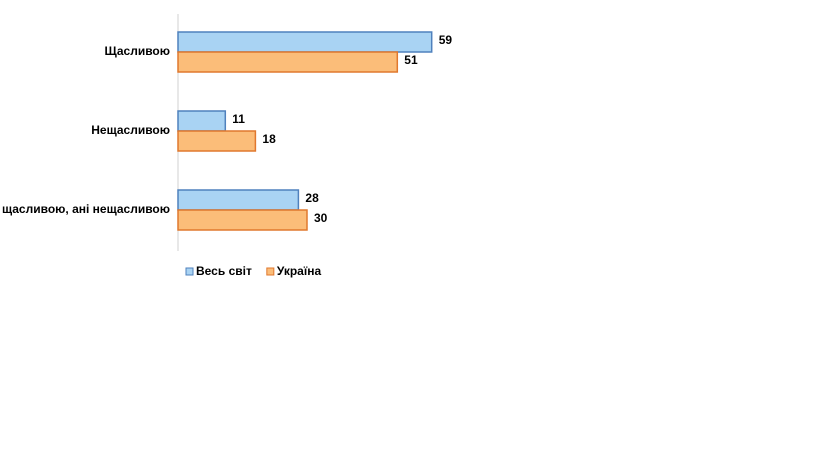  What do you see at coordinates (238, 119) in the screenshot?
I see `value-label: 11` at bounding box center [238, 119].